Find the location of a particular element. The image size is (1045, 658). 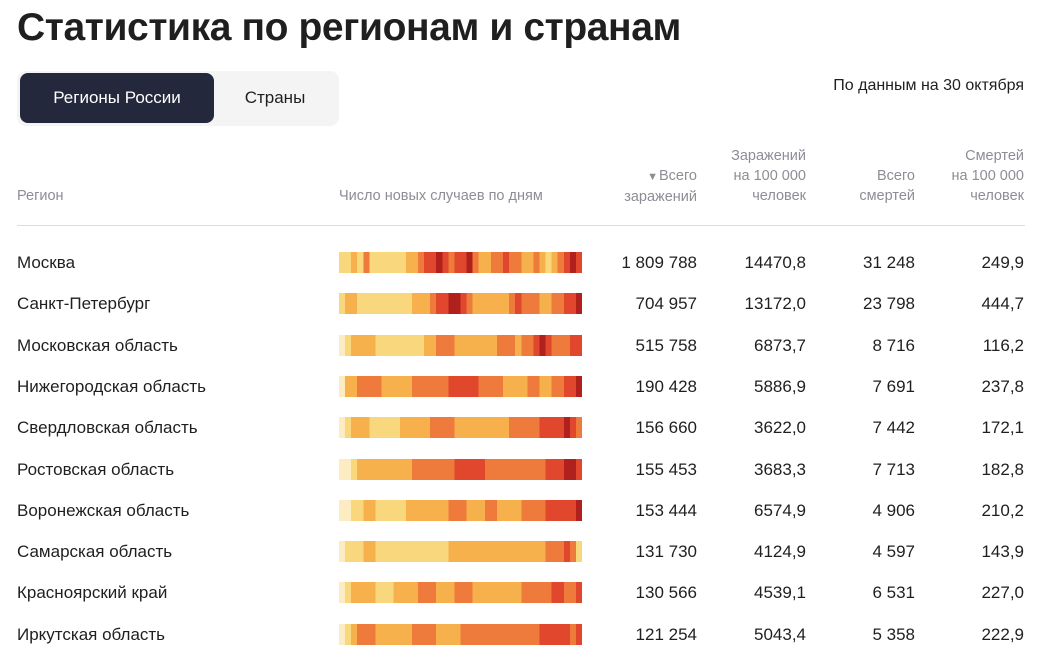

deaths-per-100k-value: 116,2 is located at coordinates (1003, 345).